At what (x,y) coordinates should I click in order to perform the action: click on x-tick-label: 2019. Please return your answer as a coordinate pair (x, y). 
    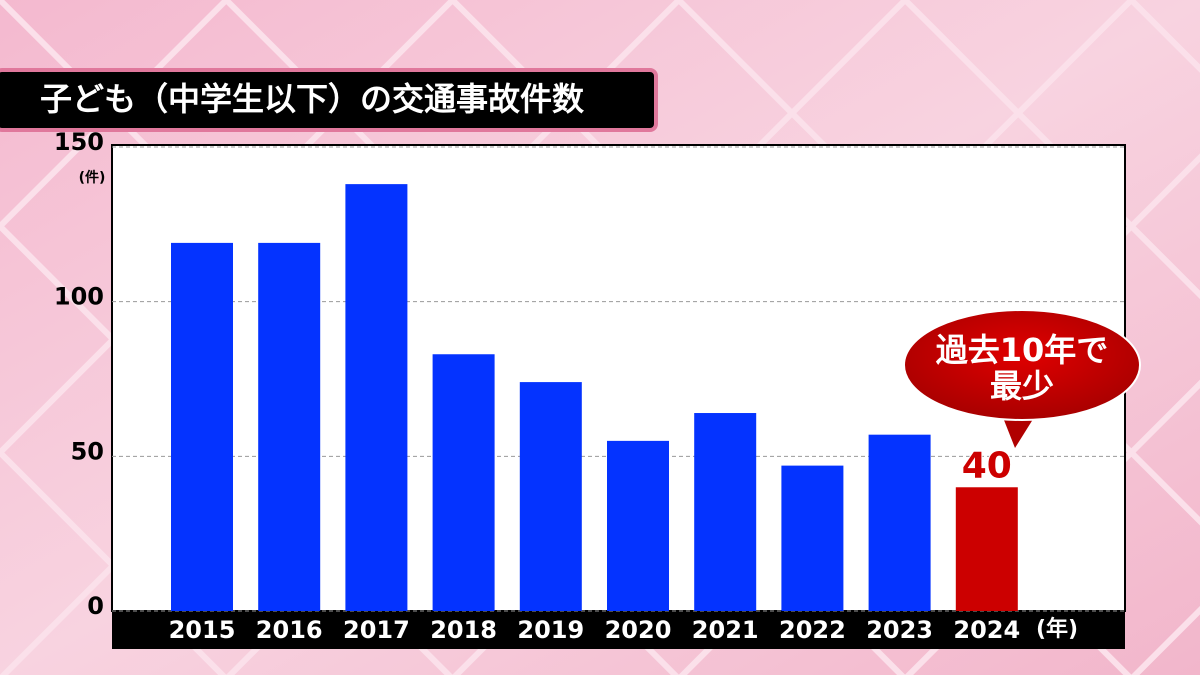
    Looking at the image, I should click on (550, 630).